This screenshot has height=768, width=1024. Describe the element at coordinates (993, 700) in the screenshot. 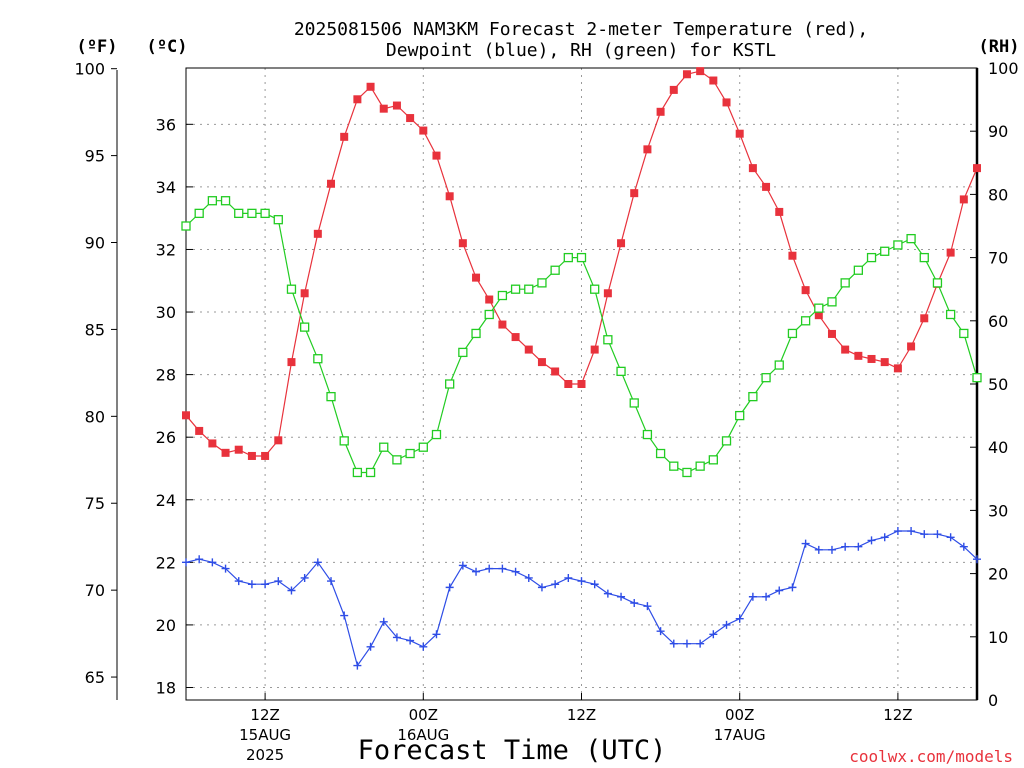

I see `rh-tick-label: 0` at that location.